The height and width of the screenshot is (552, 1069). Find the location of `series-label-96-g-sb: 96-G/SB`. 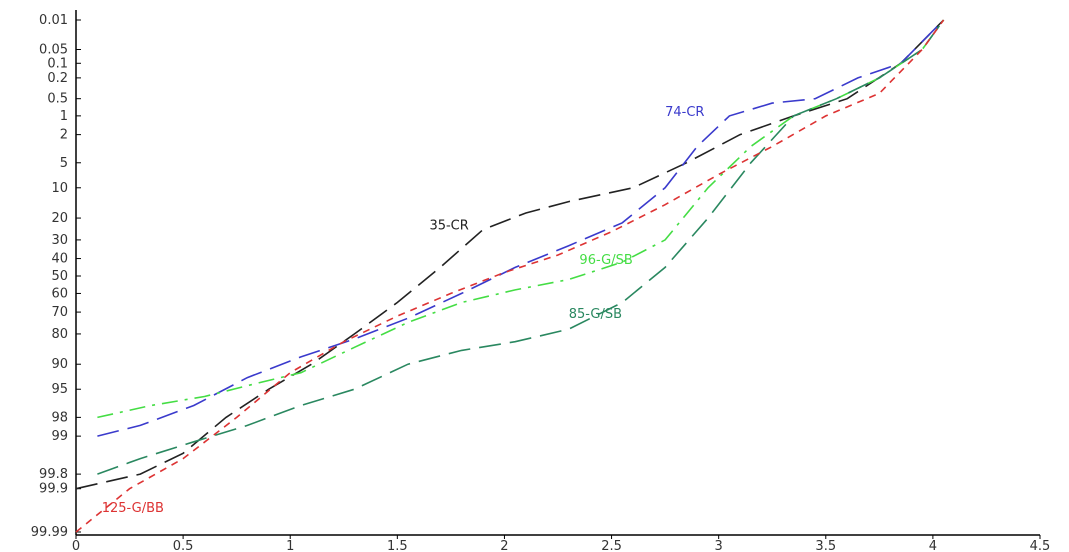

series-label-96-g-sb: 96-G/SB is located at coordinates (605, 260).